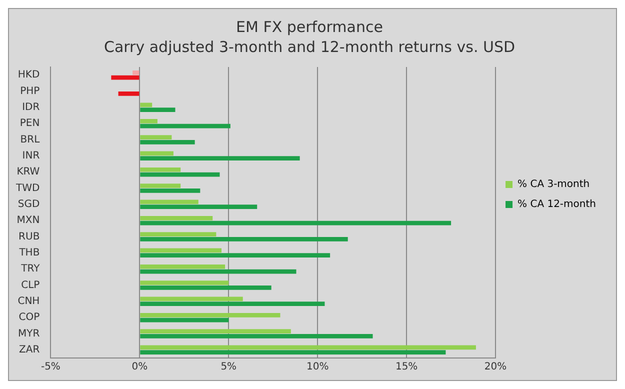 This screenshot has height=389, width=625. What do you see at coordinates (29, 204) in the screenshot?
I see `y-tick-label: SGD` at bounding box center [29, 204].